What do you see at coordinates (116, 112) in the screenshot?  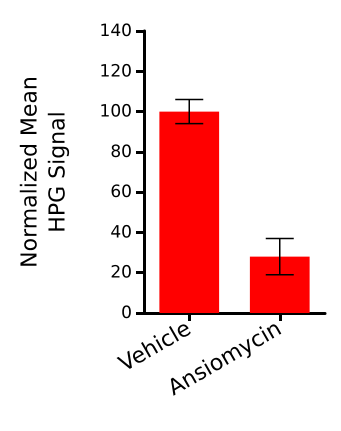 I see `y-tick-label: 100` at bounding box center [116, 112].